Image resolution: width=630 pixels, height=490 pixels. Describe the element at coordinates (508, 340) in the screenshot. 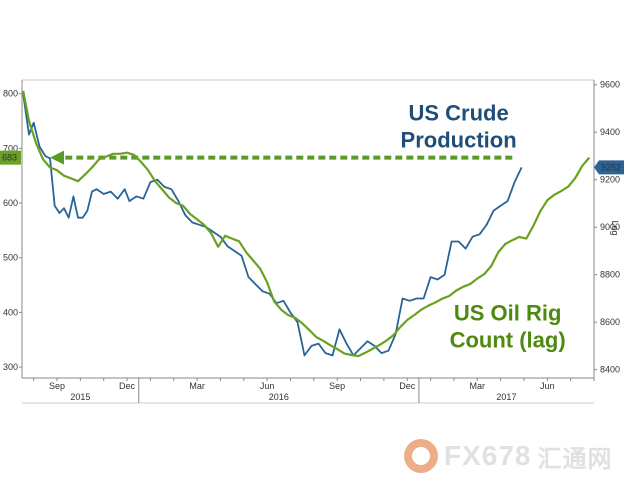

I see `annotation-oil-rig-count: Count (lag)` at that location.